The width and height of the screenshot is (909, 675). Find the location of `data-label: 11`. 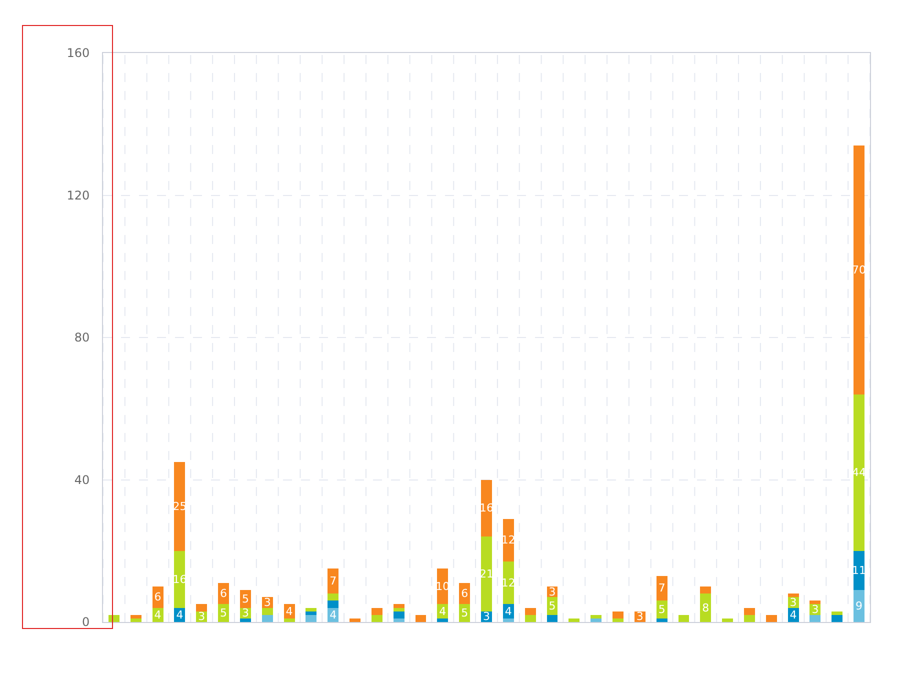

data-label: 11 is located at coordinates (859, 570).